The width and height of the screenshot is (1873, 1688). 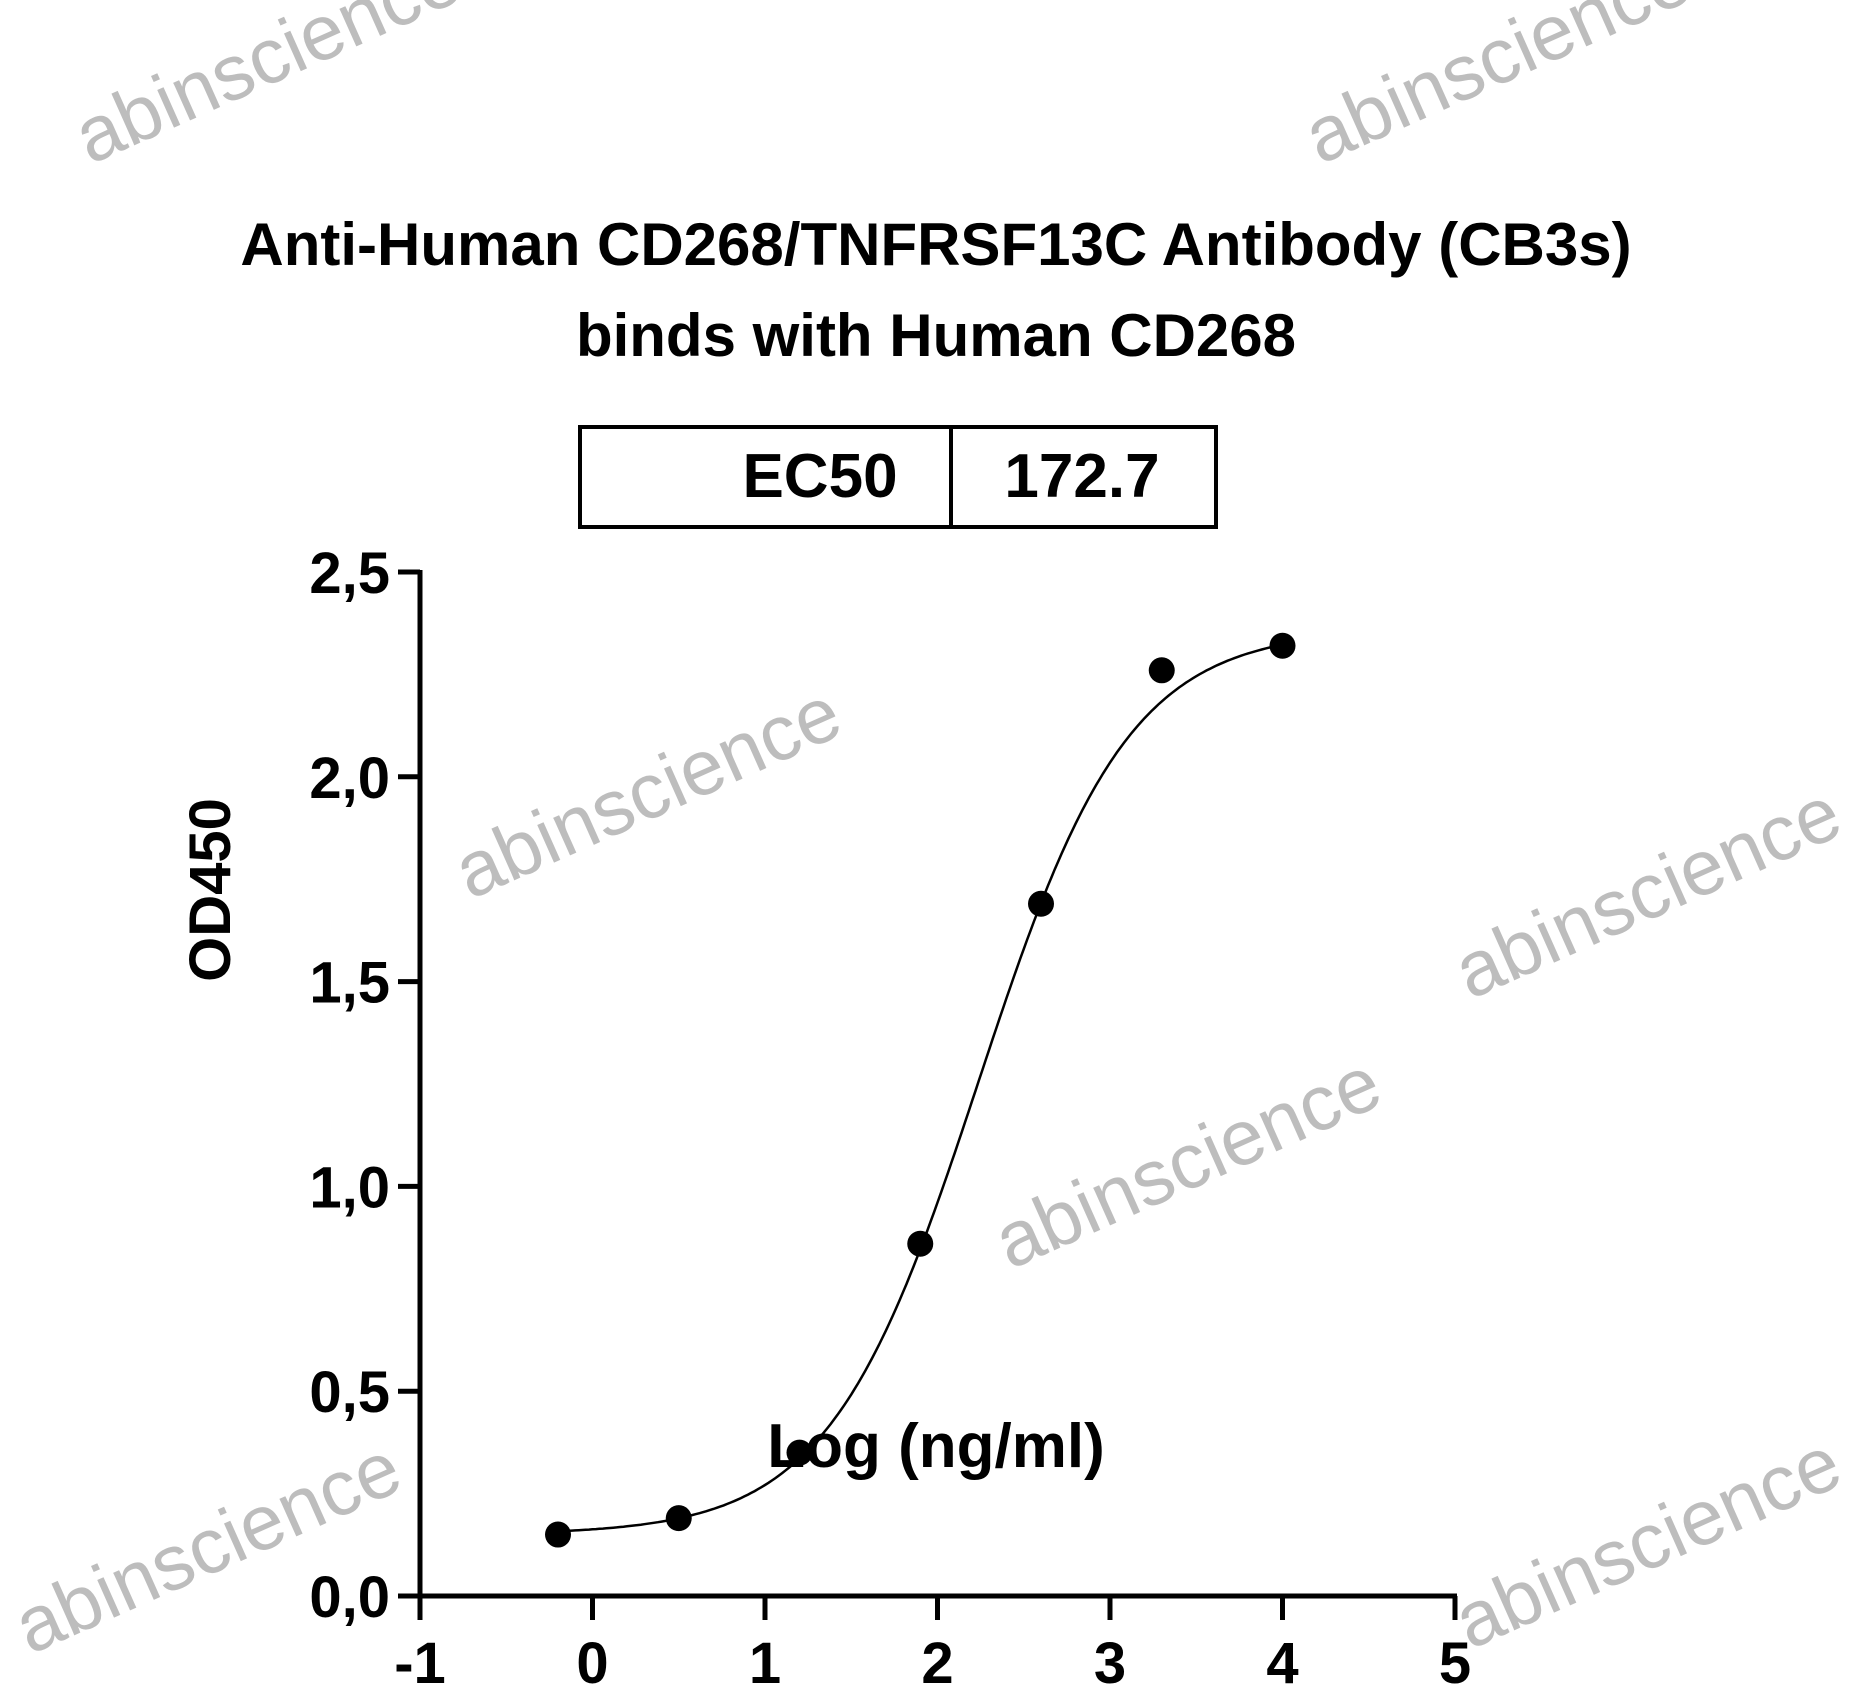 What do you see at coordinates (1282, 1659) in the screenshot?
I see `x-tick-label: 4` at bounding box center [1282, 1659].